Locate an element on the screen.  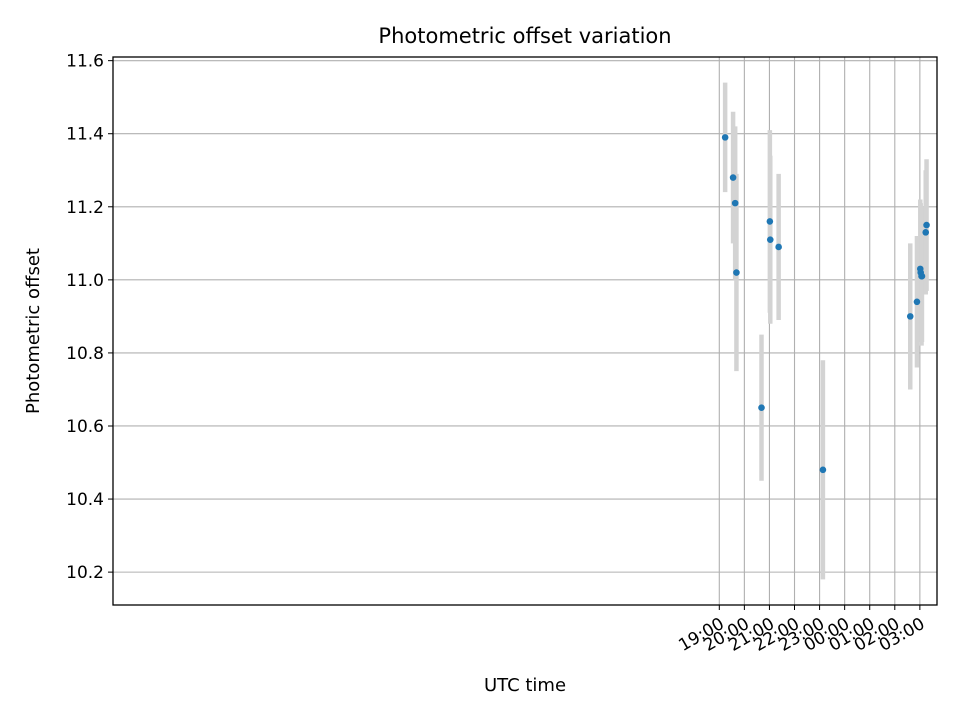
y-axis-label: Photometric offset is located at coordinates (33, 331).